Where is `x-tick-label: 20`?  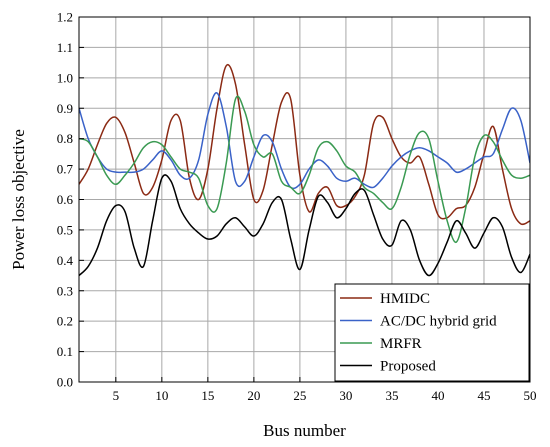
x-tick-label: 20 is located at coordinates (253, 395).